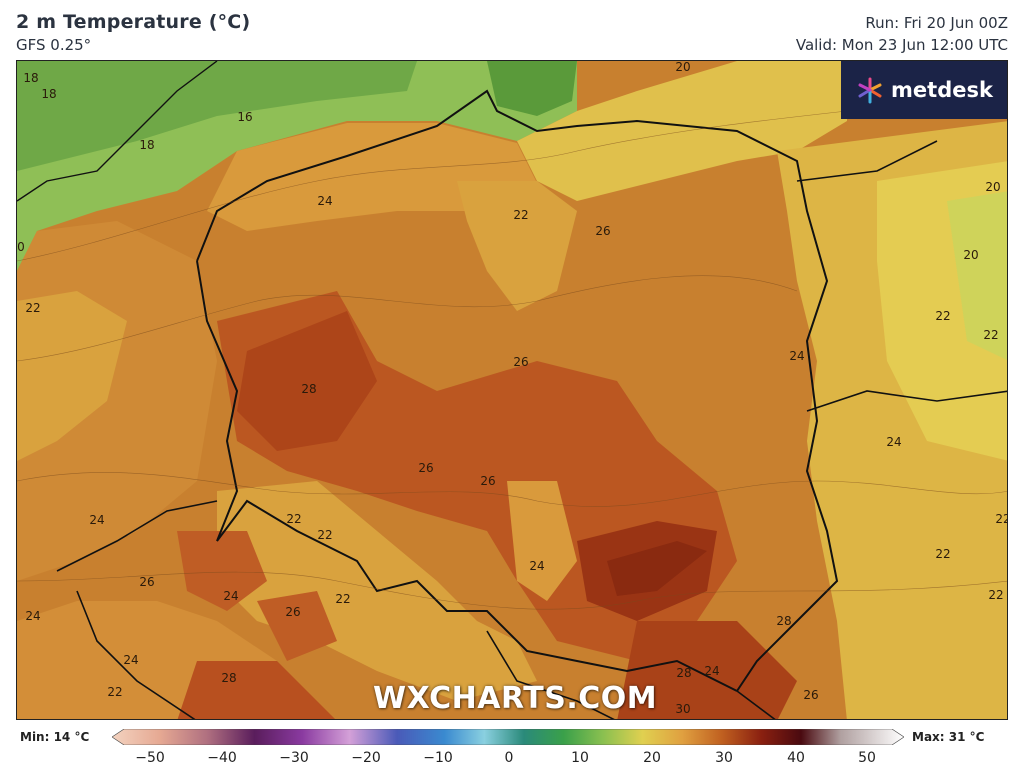  I want to click on legend-tick: −40, so click(222, 758).